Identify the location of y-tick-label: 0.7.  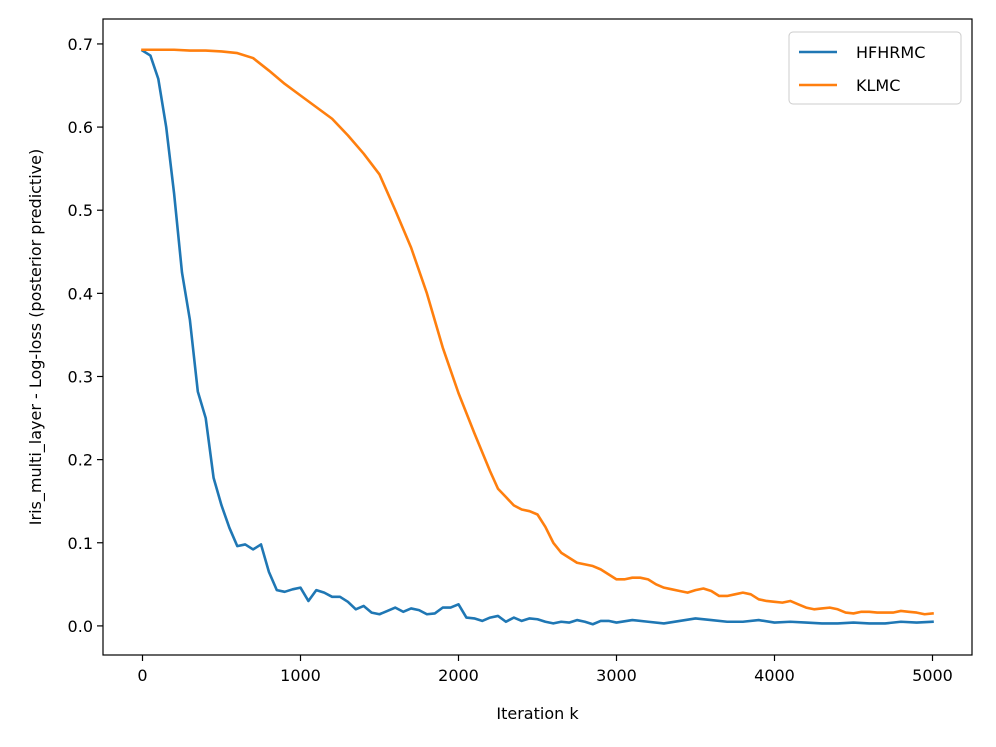
(80, 44).